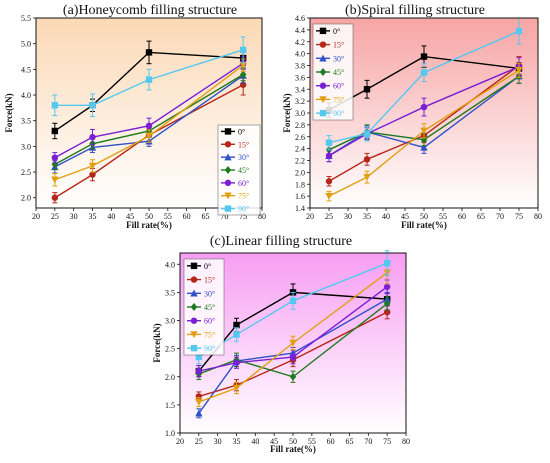 This screenshot has width=550, height=463. Describe the element at coordinates (300, 208) in the screenshot. I see `y-tick-label: 1.4` at that location.